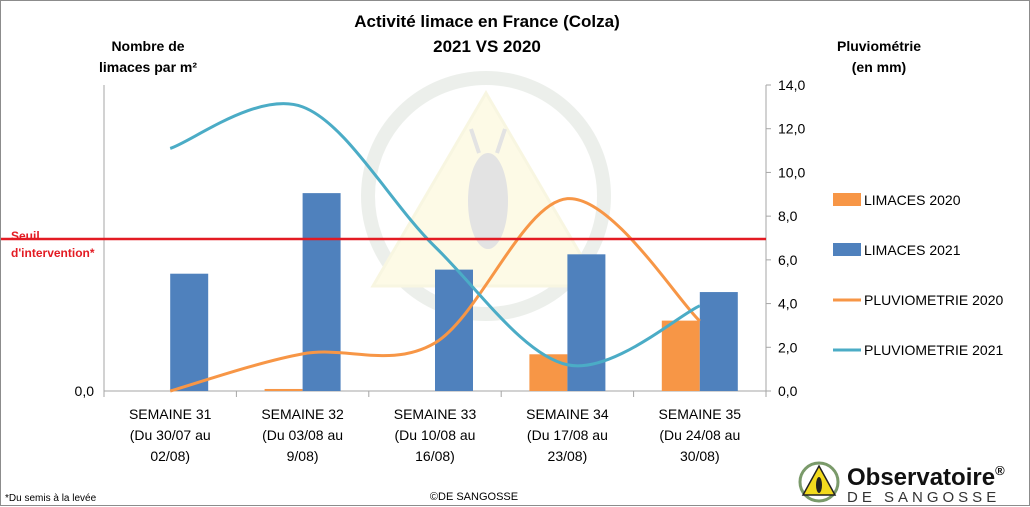 This screenshot has width=1030, height=507. Describe the element at coordinates (170, 414) in the screenshot. I see `x-category-label: SEMAINE 31` at that location.